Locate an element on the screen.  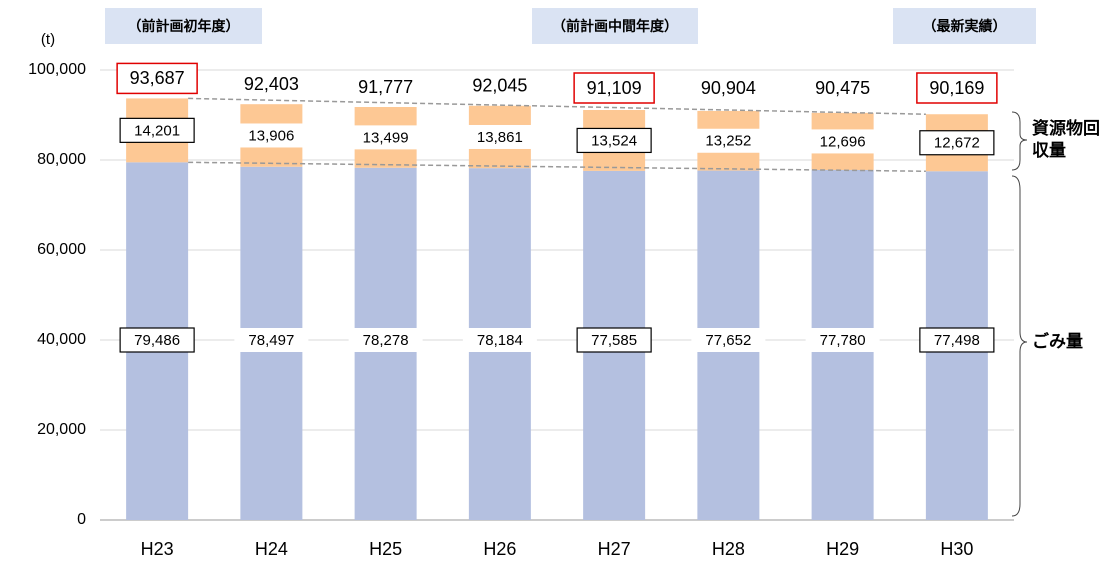
data-label: 13,499 is located at coordinates (386, 137).